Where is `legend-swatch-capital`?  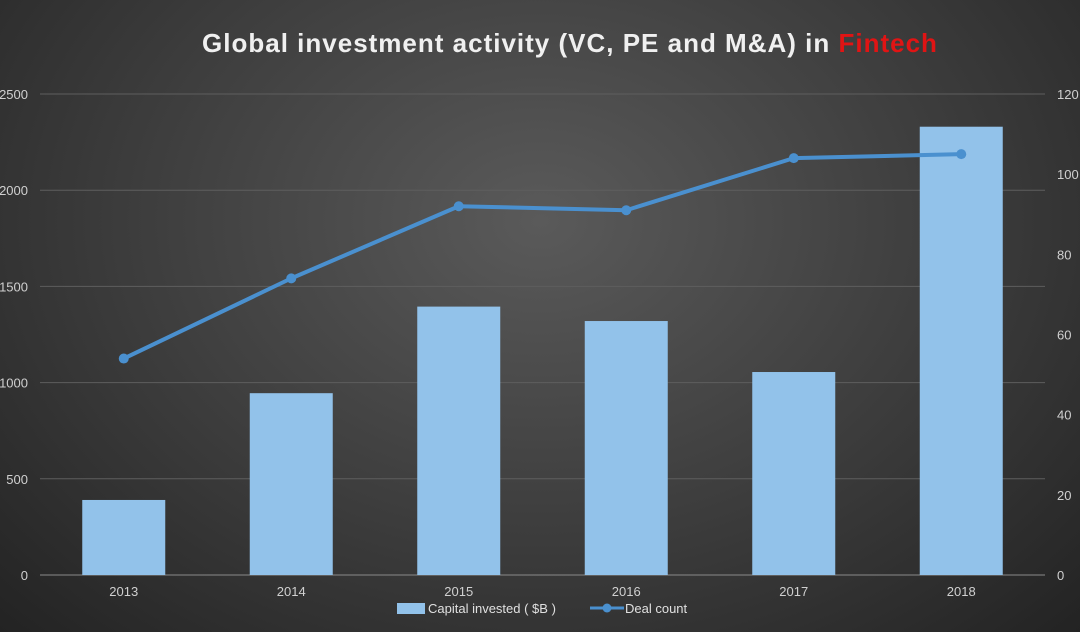 legend-swatch-capital is located at coordinates (411, 608).